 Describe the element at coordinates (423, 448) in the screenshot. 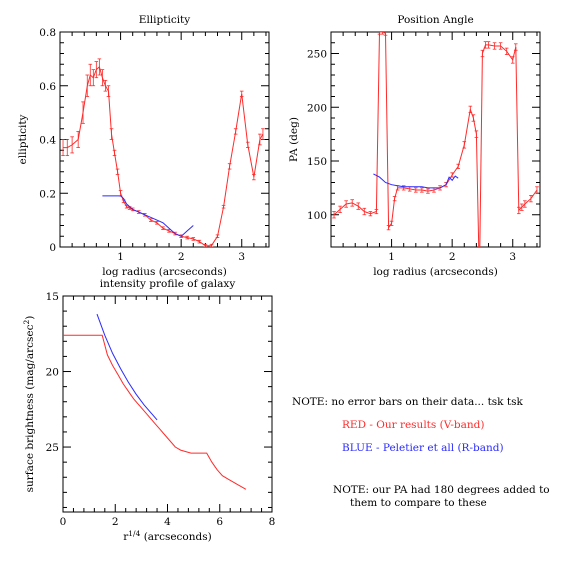

I see `legend-blue-entry: BLUE - Peletier et all (R-band)` at that location.